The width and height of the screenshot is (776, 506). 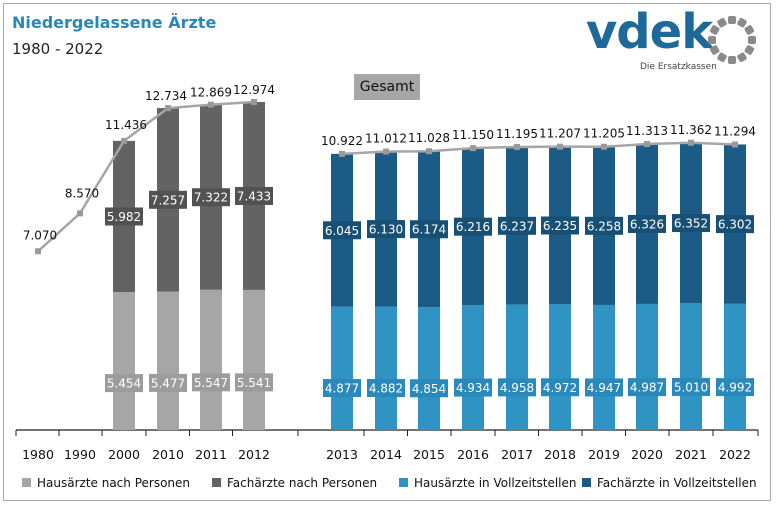 I want to click on x-tick-label: 2000, so click(x=124, y=454).